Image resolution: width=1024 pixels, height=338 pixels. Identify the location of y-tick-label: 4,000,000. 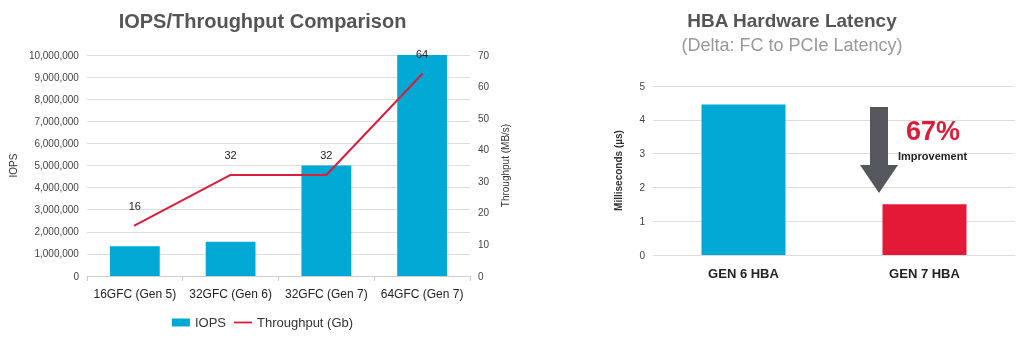
(57, 188).